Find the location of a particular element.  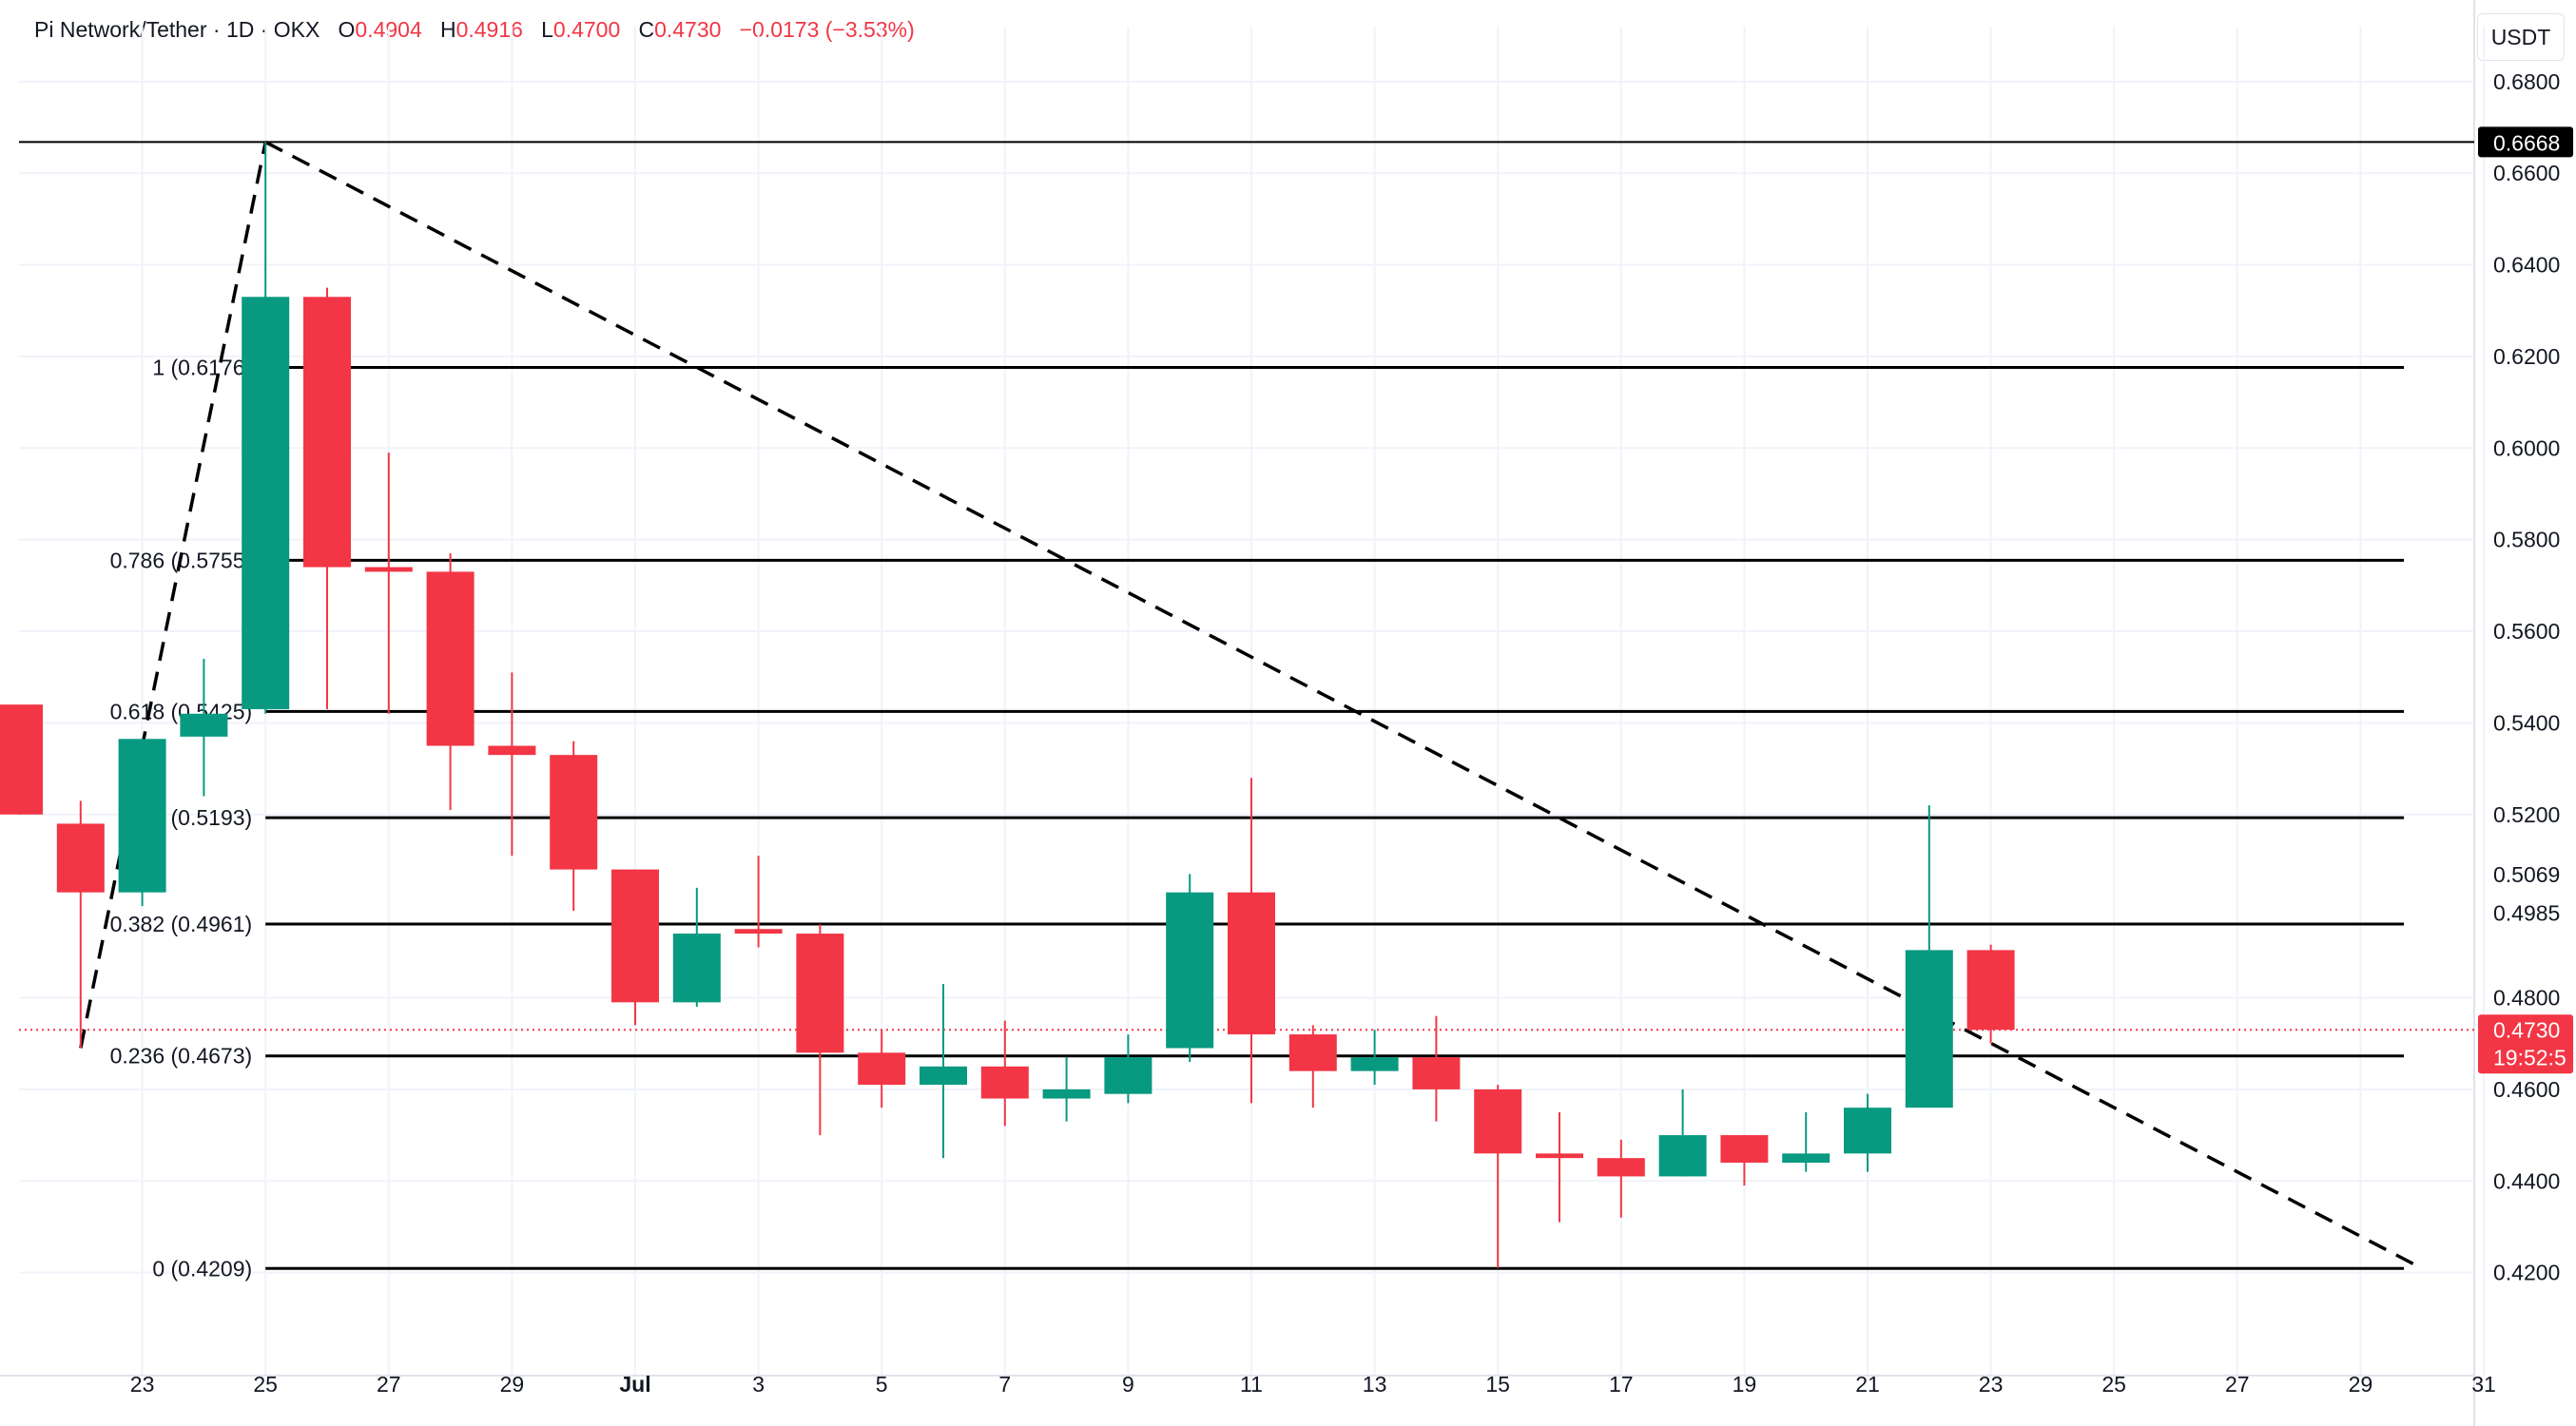

legend-high-label: H is located at coordinates (447, 29).